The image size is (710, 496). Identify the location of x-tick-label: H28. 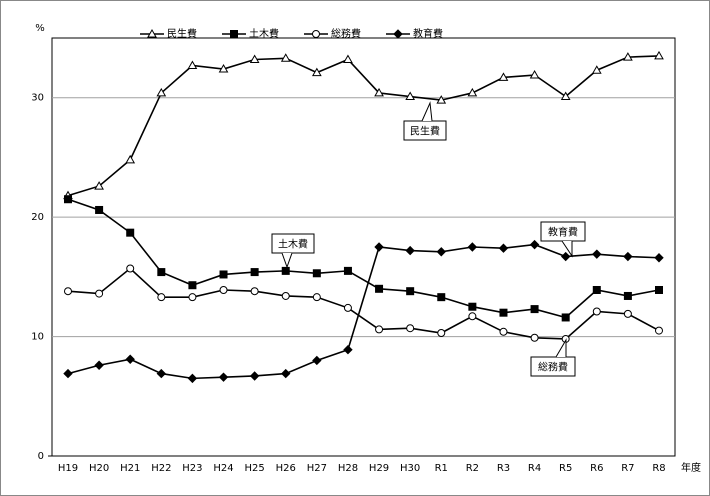
(348, 468).